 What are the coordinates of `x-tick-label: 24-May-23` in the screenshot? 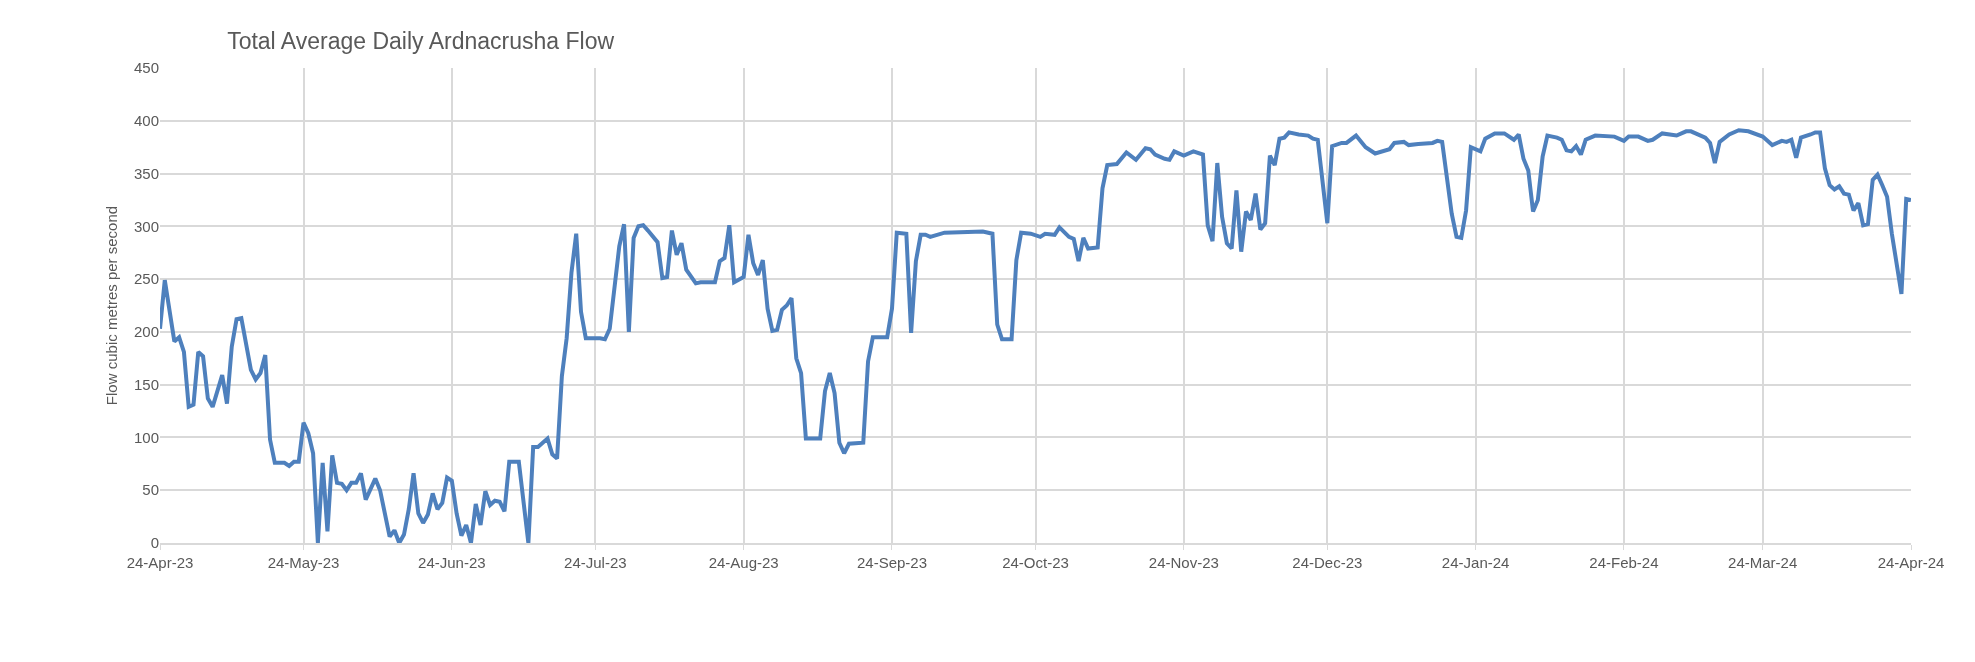 It's located at (303, 562).